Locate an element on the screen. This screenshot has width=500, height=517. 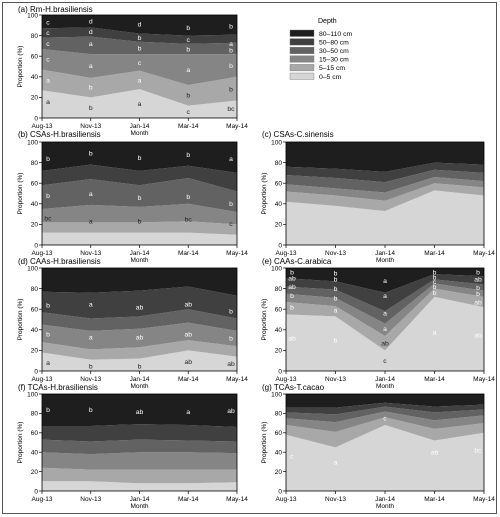
significance-letter: bc is located at coordinates (189, 220).